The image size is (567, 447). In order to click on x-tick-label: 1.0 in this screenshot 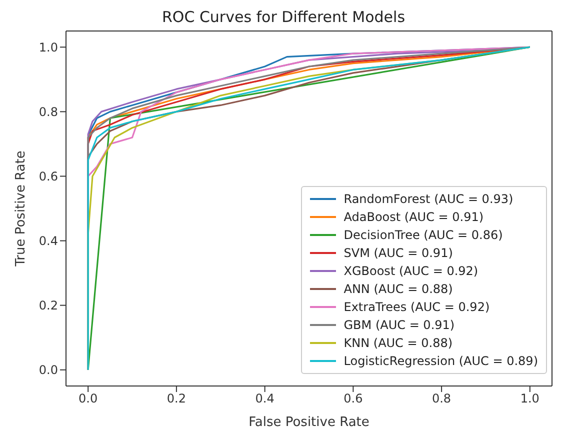, I will do `click(530, 399)`.